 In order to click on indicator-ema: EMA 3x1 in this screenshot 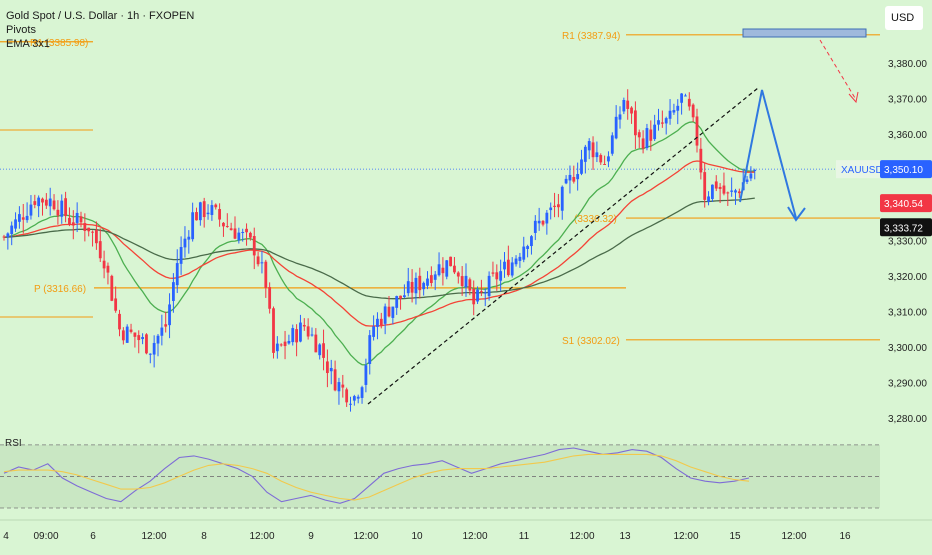, I will do `click(28, 44)`.